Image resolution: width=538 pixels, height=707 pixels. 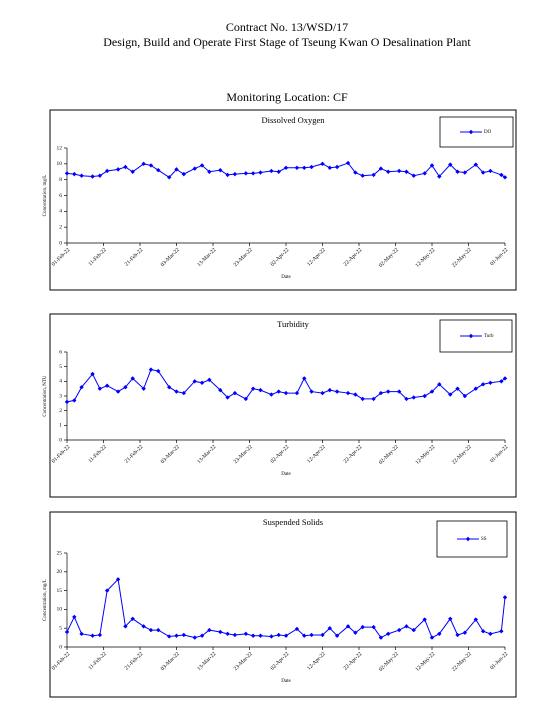 I want to click on y-tick-label: 8, so click(x=60, y=180).